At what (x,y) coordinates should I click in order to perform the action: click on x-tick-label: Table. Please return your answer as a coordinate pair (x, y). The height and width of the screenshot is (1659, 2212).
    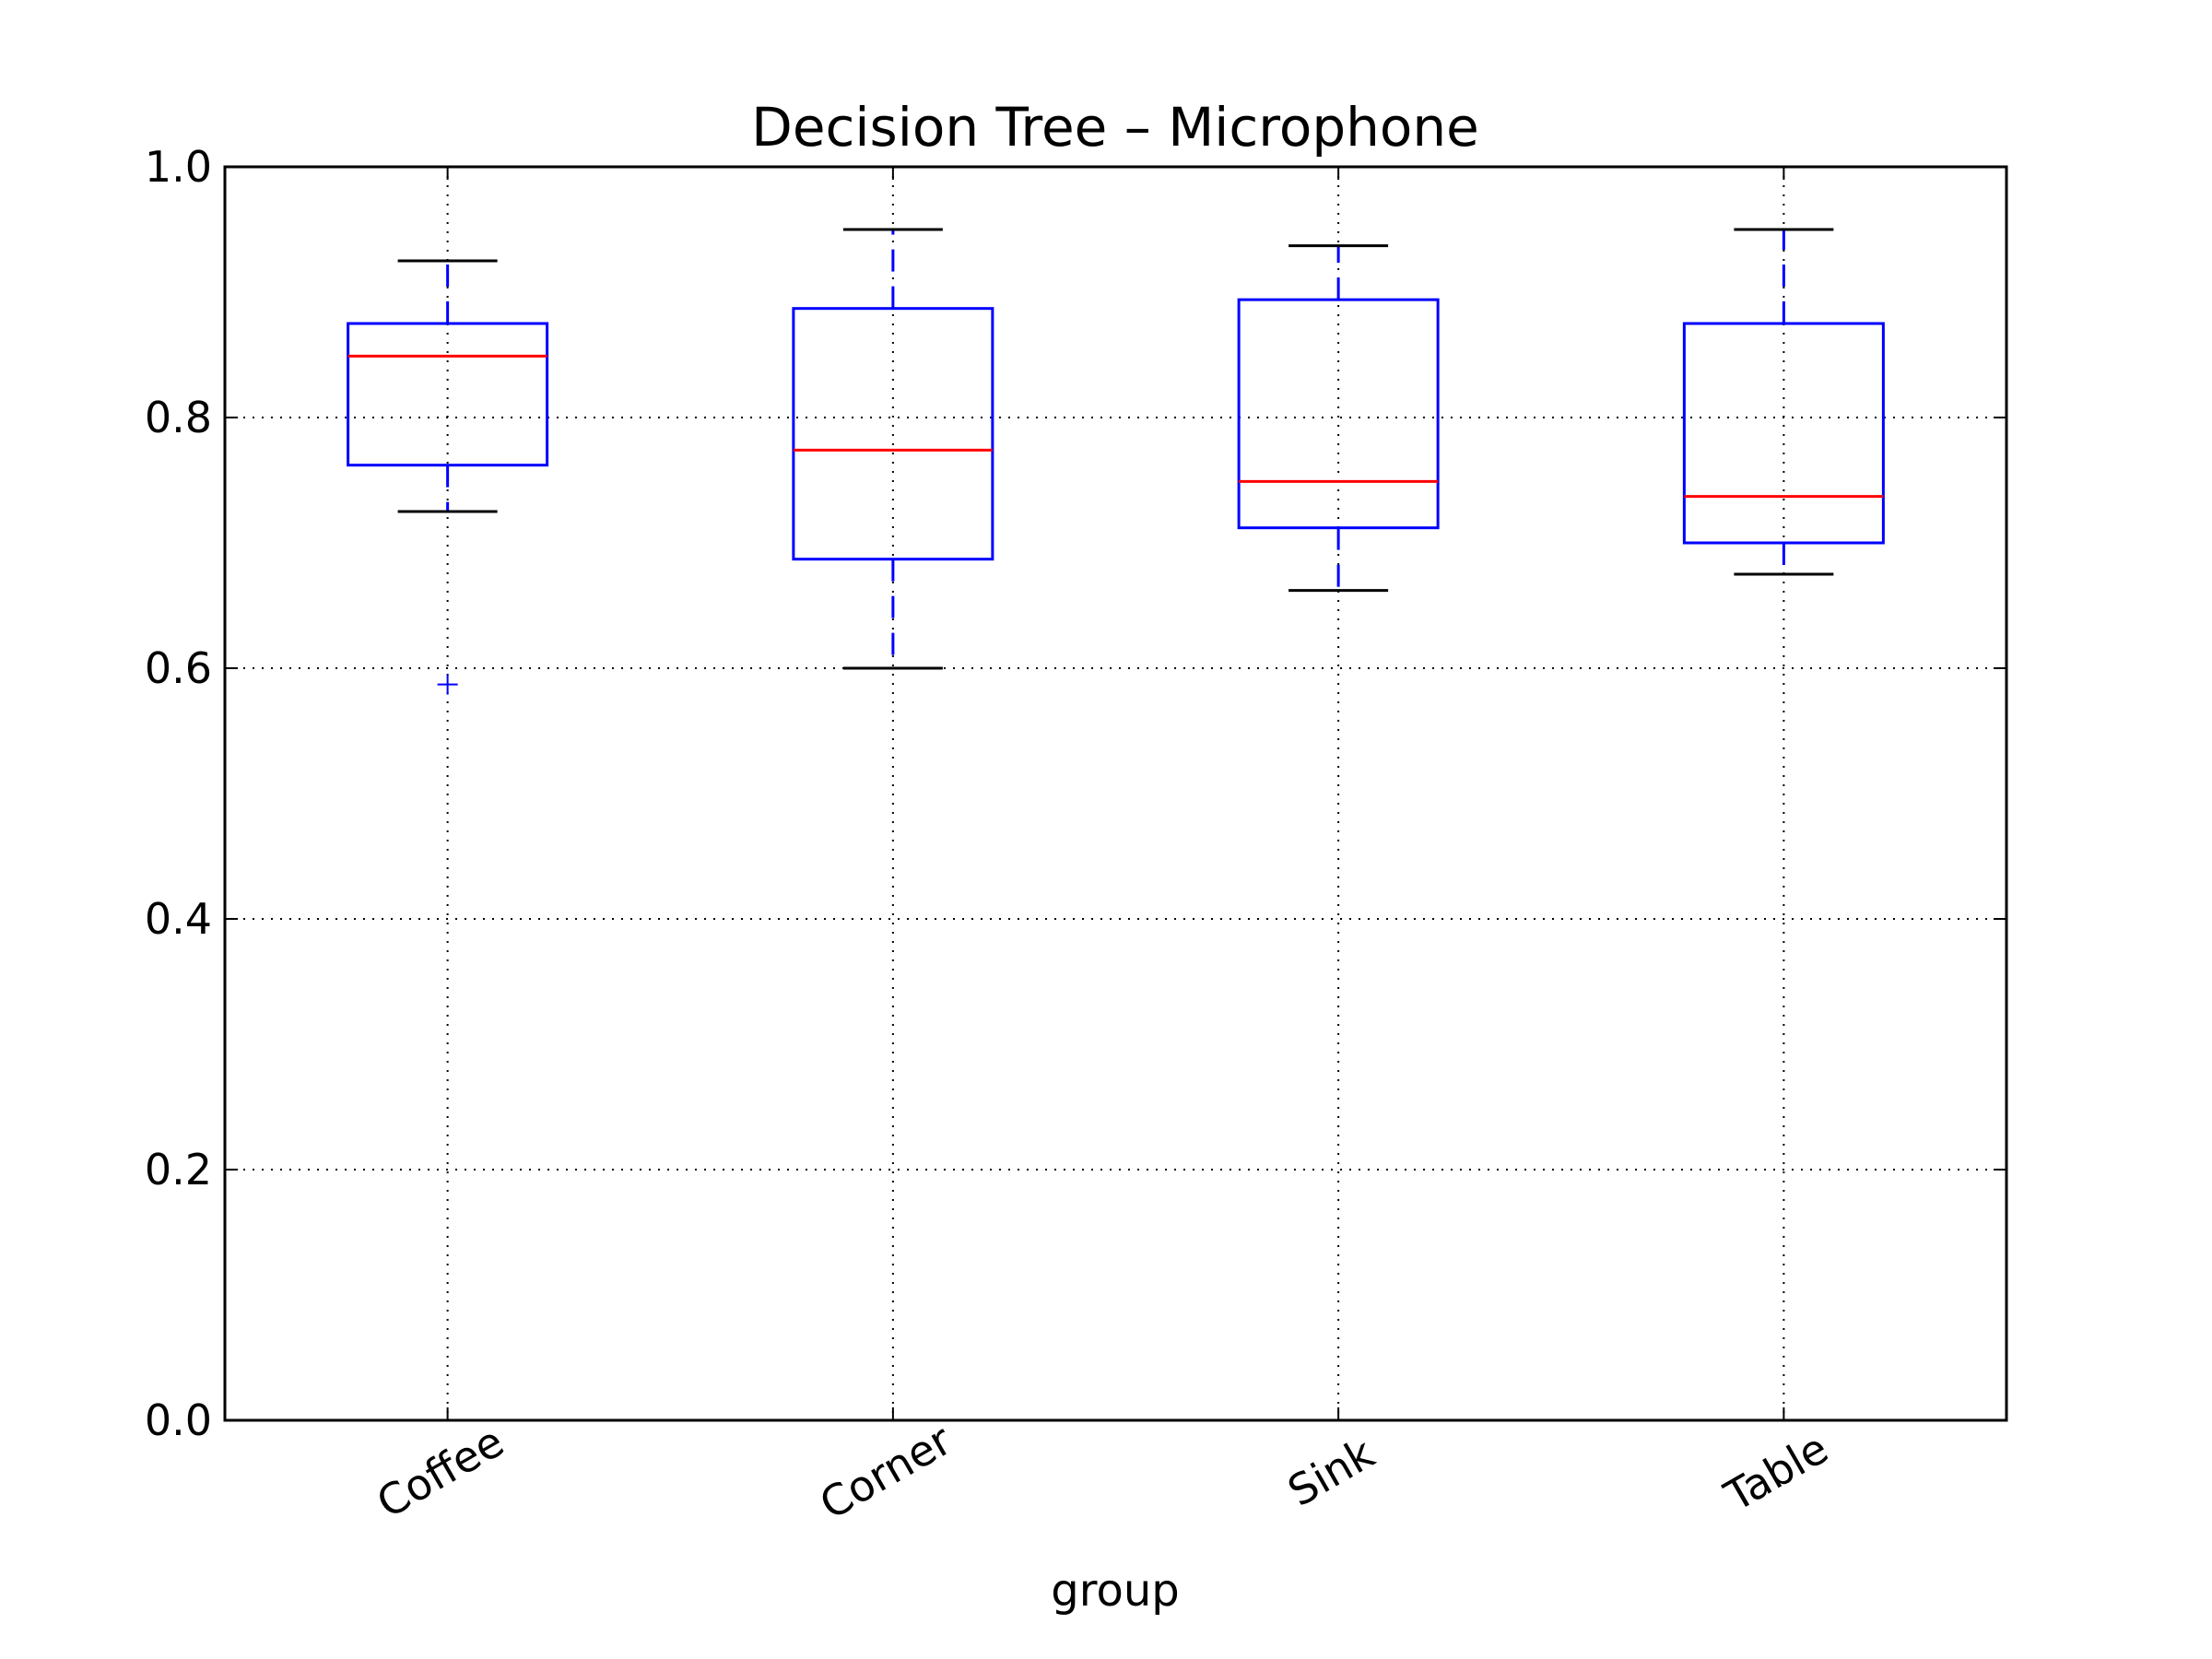
    Looking at the image, I should click on (1776, 1472).